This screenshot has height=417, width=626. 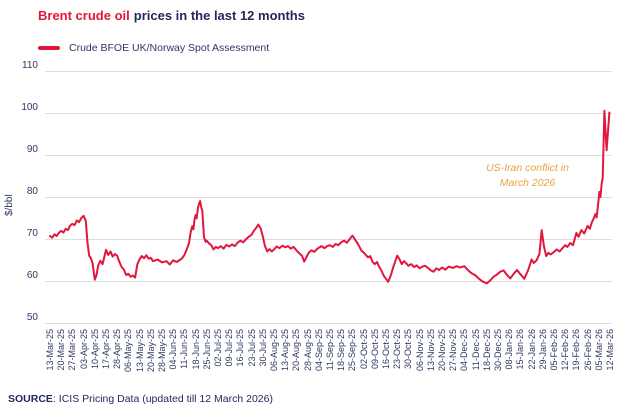 What do you see at coordinates (84, 15) in the screenshot?
I see `chart-title-highlight: Brent crude oil` at bounding box center [84, 15].